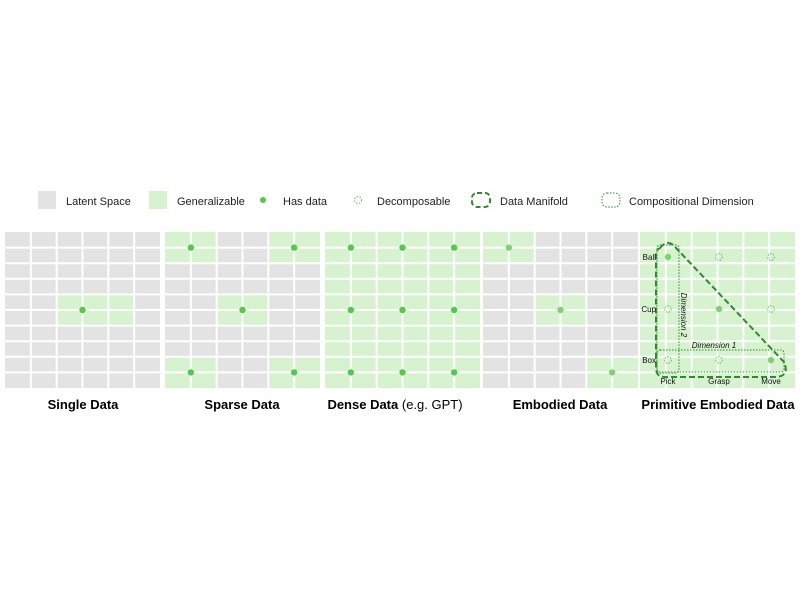 This screenshot has height=600, width=800. Describe the element at coordinates (305, 202) in the screenshot. I see `legend-has-data-label: Has data` at that location.